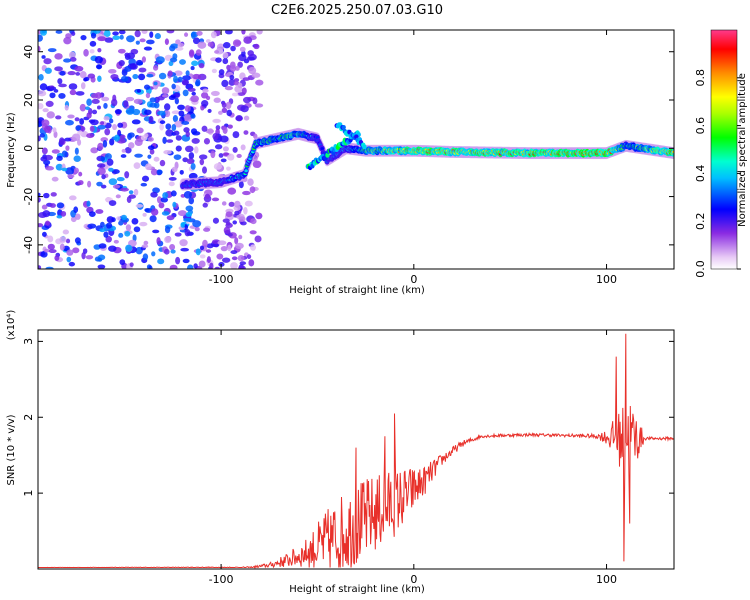 The image size is (750, 600). What do you see at coordinates (357, 589) in the screenshot?
I see `snr-x-label: Height of straight line (km)` at bounding box center [357, 589].